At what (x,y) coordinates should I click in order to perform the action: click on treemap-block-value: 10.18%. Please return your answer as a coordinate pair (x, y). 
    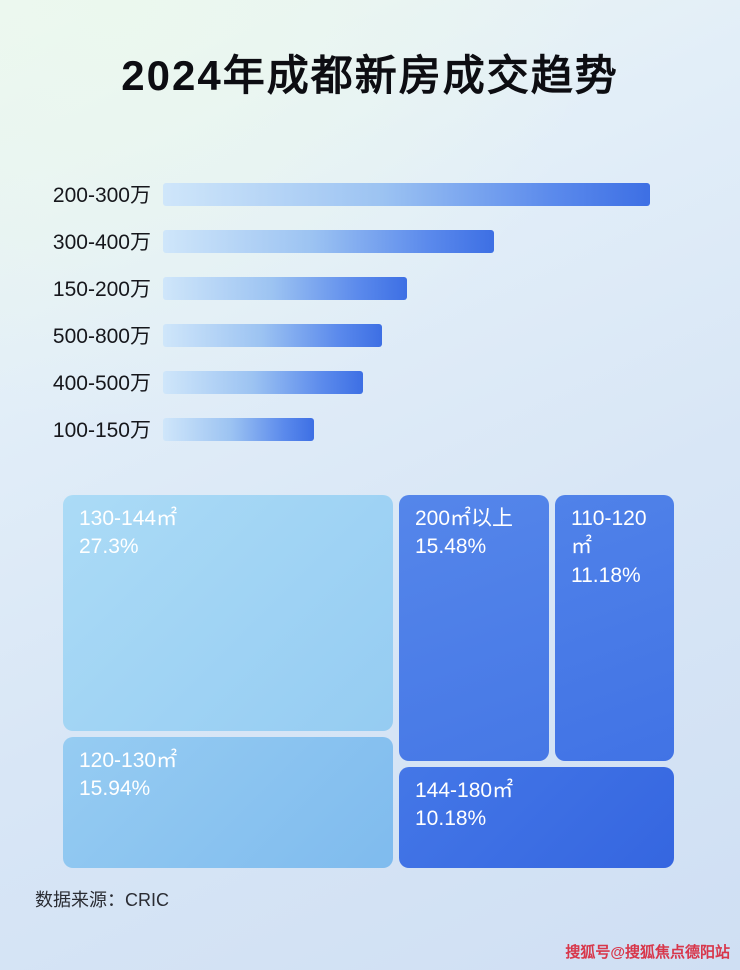
    Looking at the image, I should click on (451, 819).